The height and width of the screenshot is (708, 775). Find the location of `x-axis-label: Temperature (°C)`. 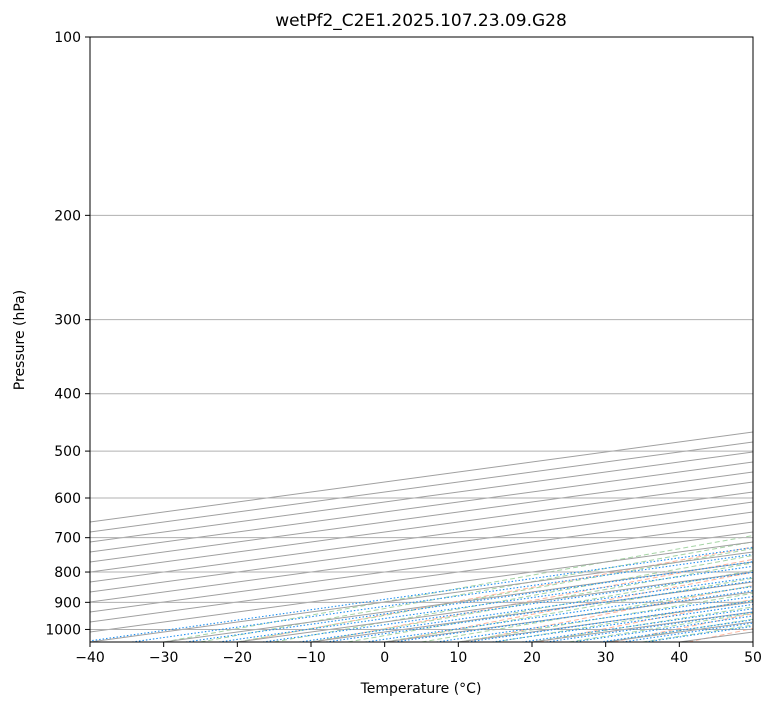

x-axis-label: Temperature (°C) is located at coordinates (421, 689).